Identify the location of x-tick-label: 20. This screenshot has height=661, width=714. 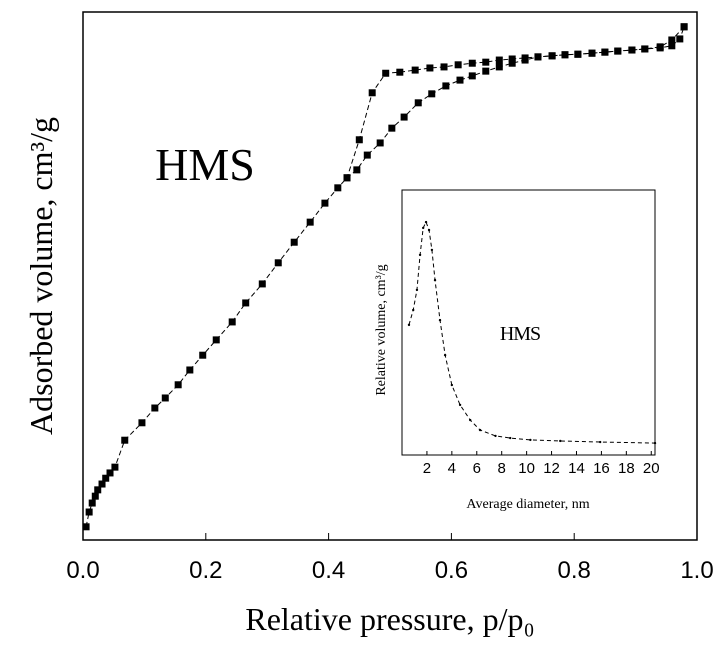
(651, 468).